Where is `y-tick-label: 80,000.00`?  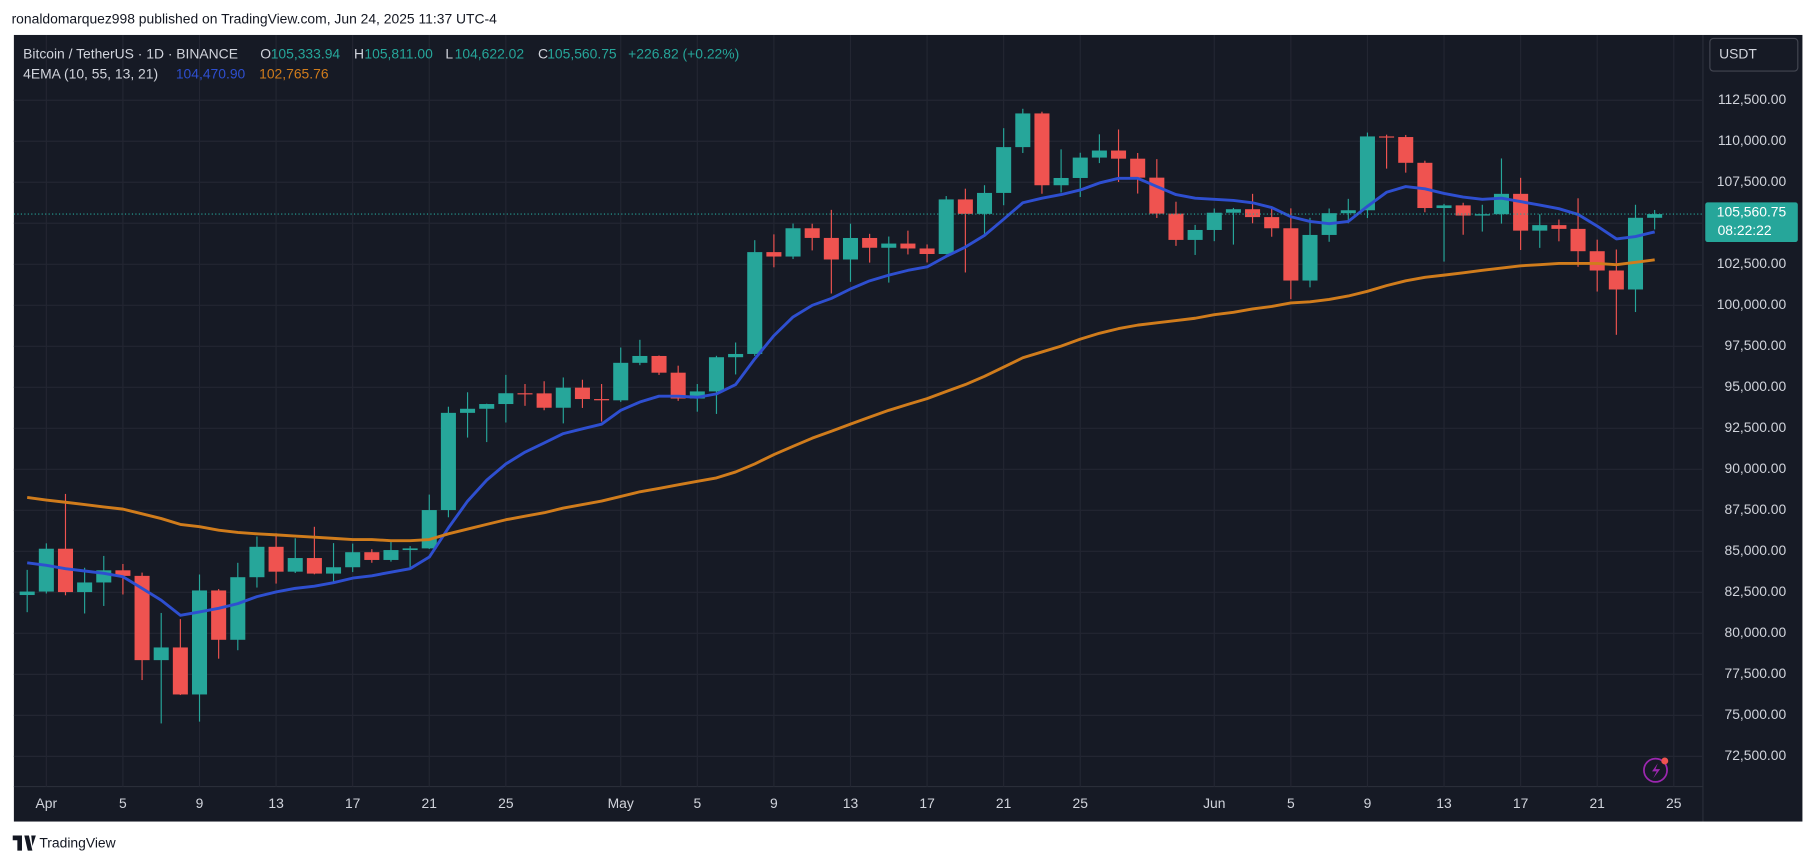 y-tick-label: 80,000.00 is located at coordinates (1756, 632).